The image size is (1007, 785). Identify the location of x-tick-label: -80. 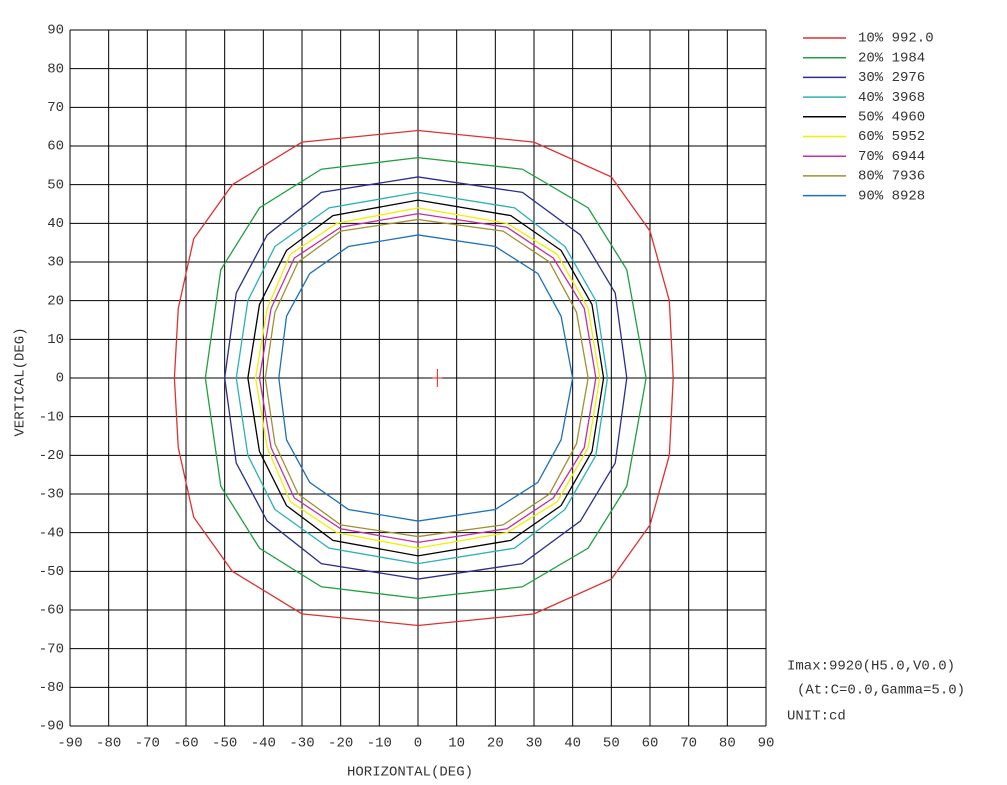
(108, 744).